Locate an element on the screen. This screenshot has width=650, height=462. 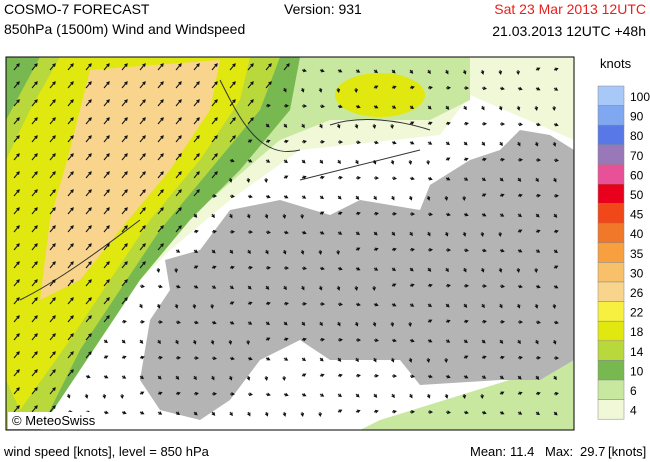
model-title: COSMO-7 FORECAST is located at coordinates (77, 9).